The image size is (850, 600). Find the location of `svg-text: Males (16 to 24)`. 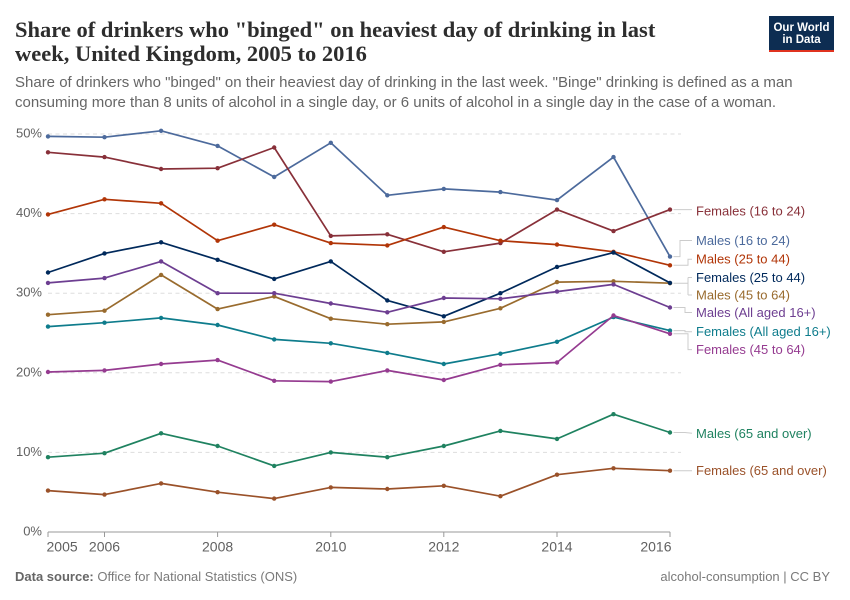

svg-text: Males (16 to 24) is located at coordinates (743, 240).